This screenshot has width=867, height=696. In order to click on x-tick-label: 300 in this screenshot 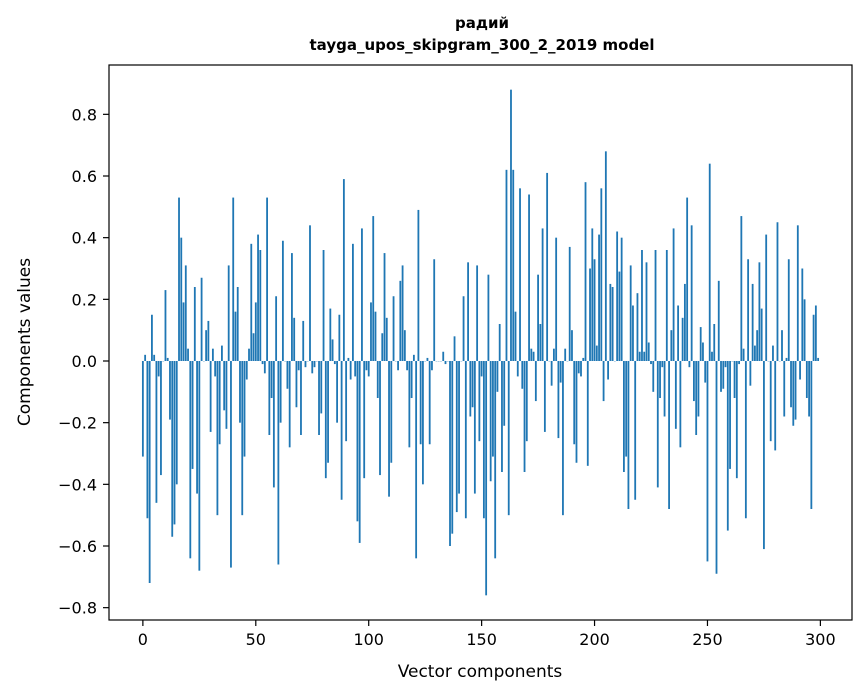, I will do `click(820, 639)`.